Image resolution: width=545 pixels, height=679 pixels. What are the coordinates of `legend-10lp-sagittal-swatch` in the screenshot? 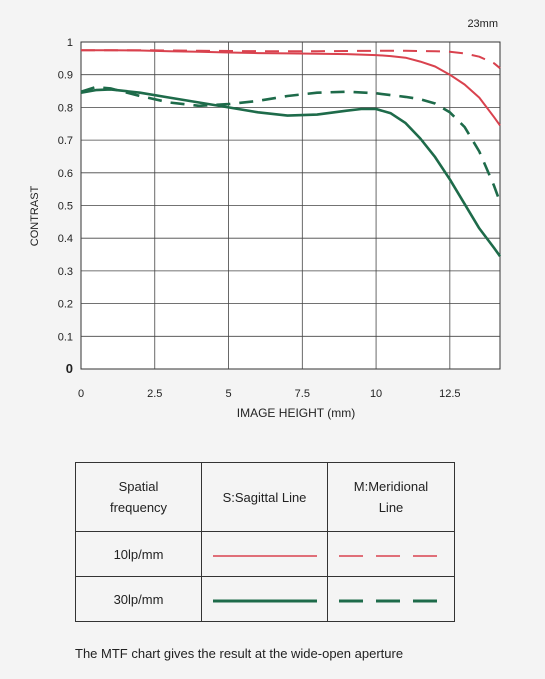 It's located at (264, 555).